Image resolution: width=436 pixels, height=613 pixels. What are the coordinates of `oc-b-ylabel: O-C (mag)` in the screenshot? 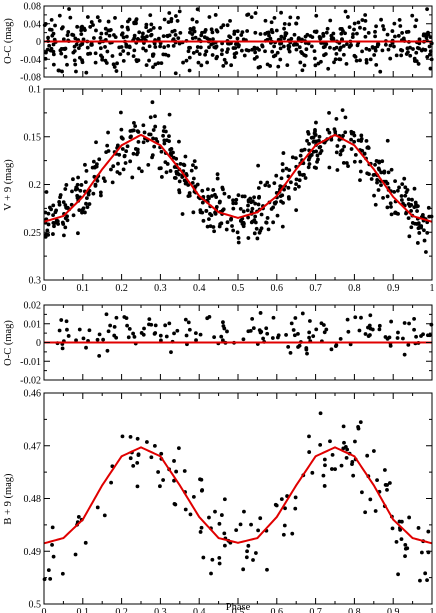 It's located at (8, 343).